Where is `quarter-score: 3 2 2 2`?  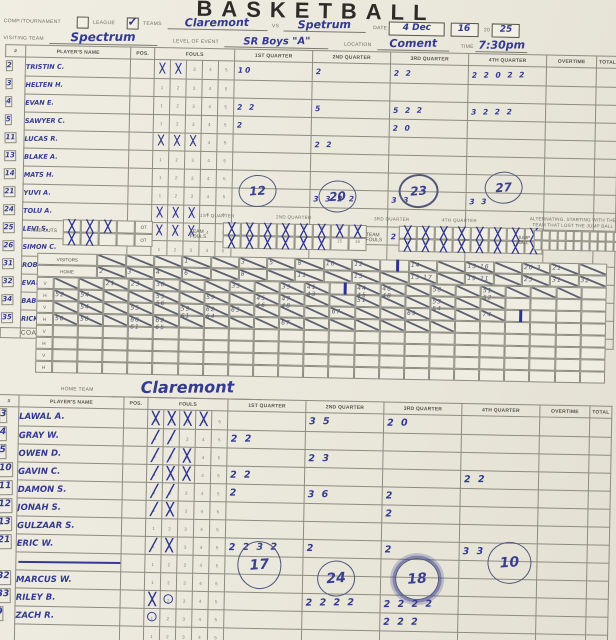
quarter-score: 3 2 2 2 is located at coordinates (492, 111).